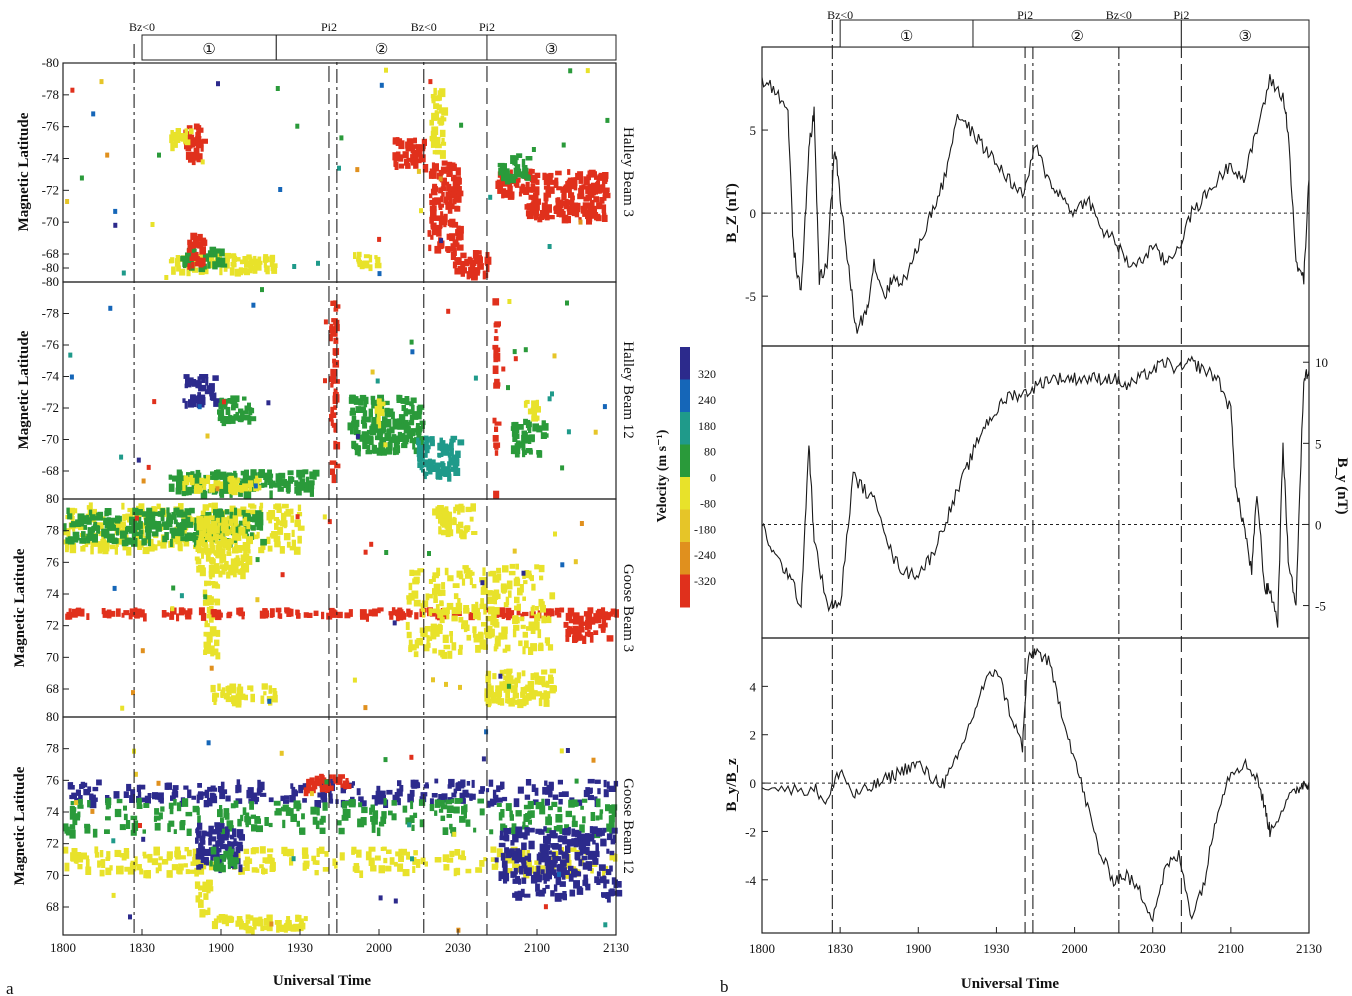 This screenshot has height=996, width=1352. Describe the element at coordinates (177, 139) in the screenshot. I see `velocity-cell-r0-b1` at that location.